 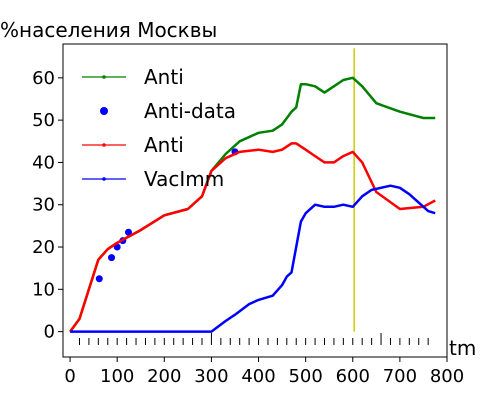 What do you see at coordinates (49, 332) in the screenshot?
I see `y-tick-label: 0` at bounding box center [49, 332].